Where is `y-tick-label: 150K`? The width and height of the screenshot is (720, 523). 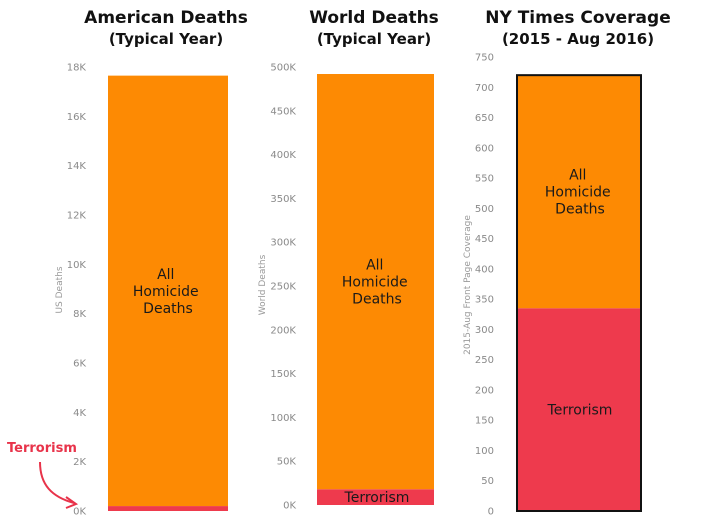 y-tick-label: 150K is located at coordinates (283, 374).